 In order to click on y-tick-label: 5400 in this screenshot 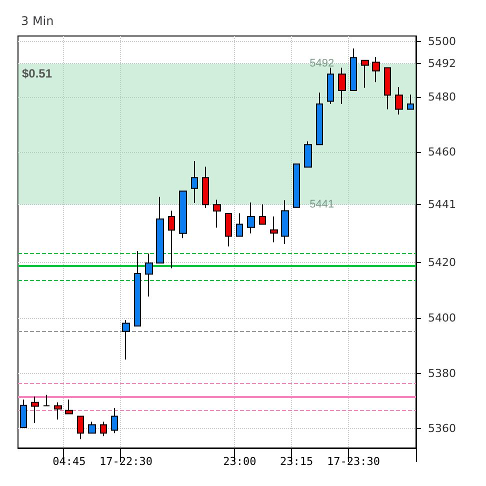, I will do `click(442, 318)`.